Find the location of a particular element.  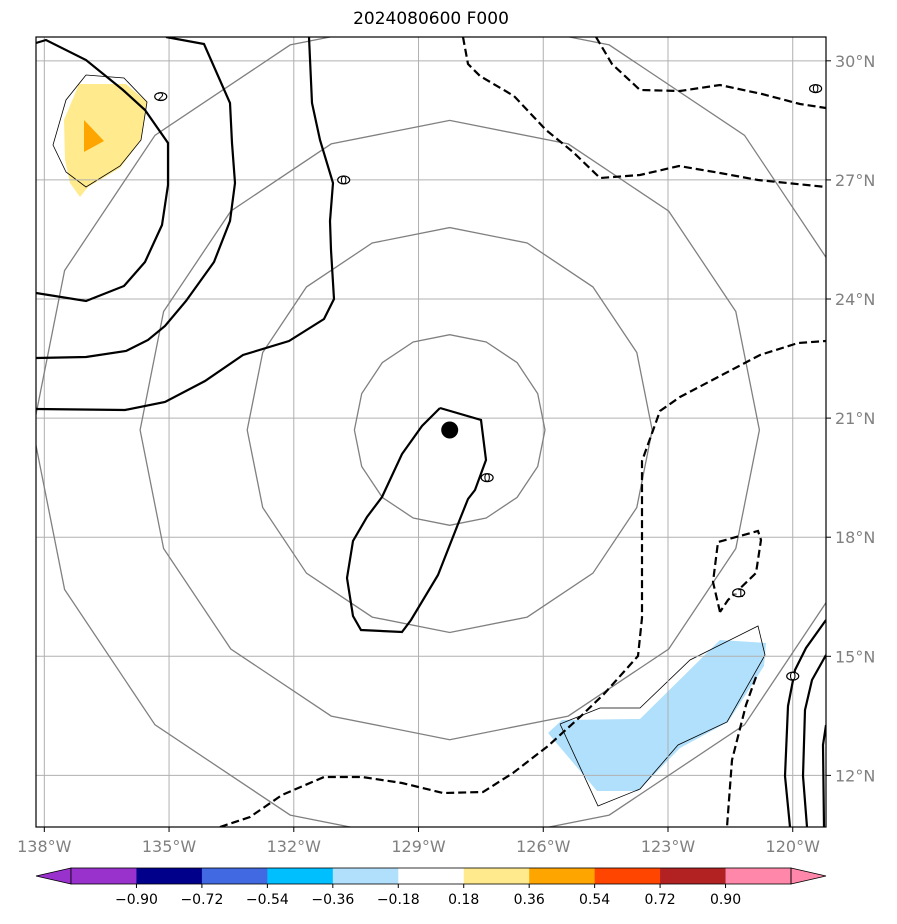

lon-tick-label: 123°W is located at coordinates (668, 846).